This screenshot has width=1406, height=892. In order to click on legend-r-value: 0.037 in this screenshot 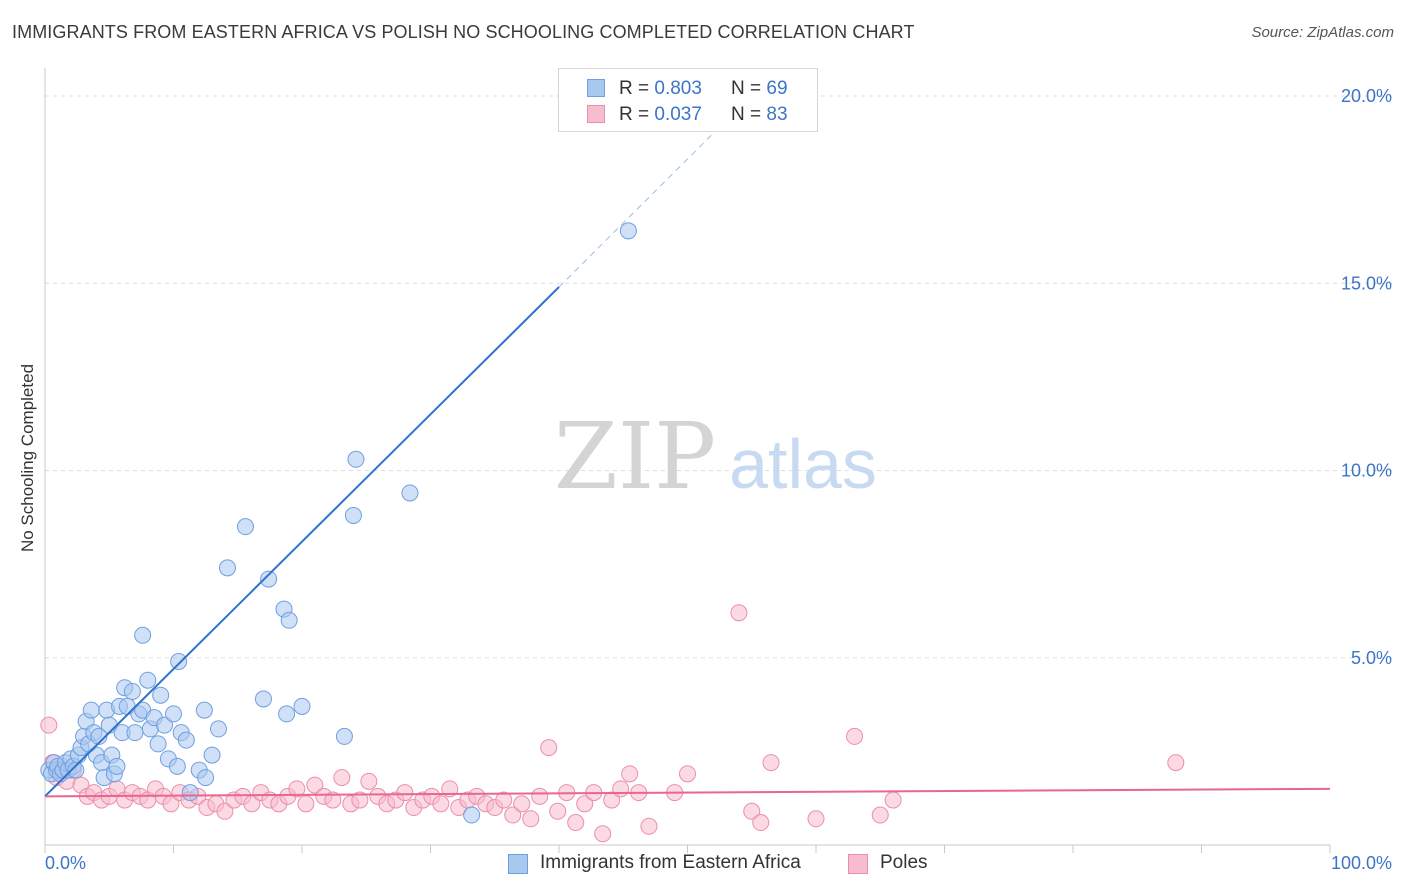, I will do `click(678, 114)`.